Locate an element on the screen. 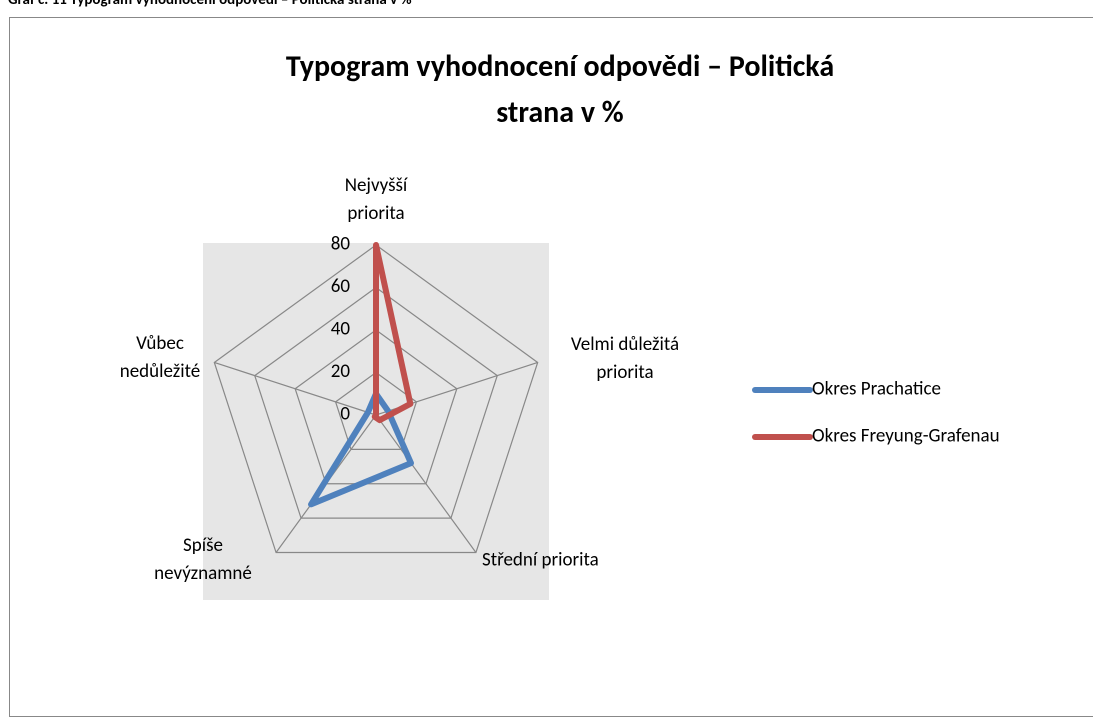  category-label: Vůbec nedůležité is located at coordinates (160, 357).